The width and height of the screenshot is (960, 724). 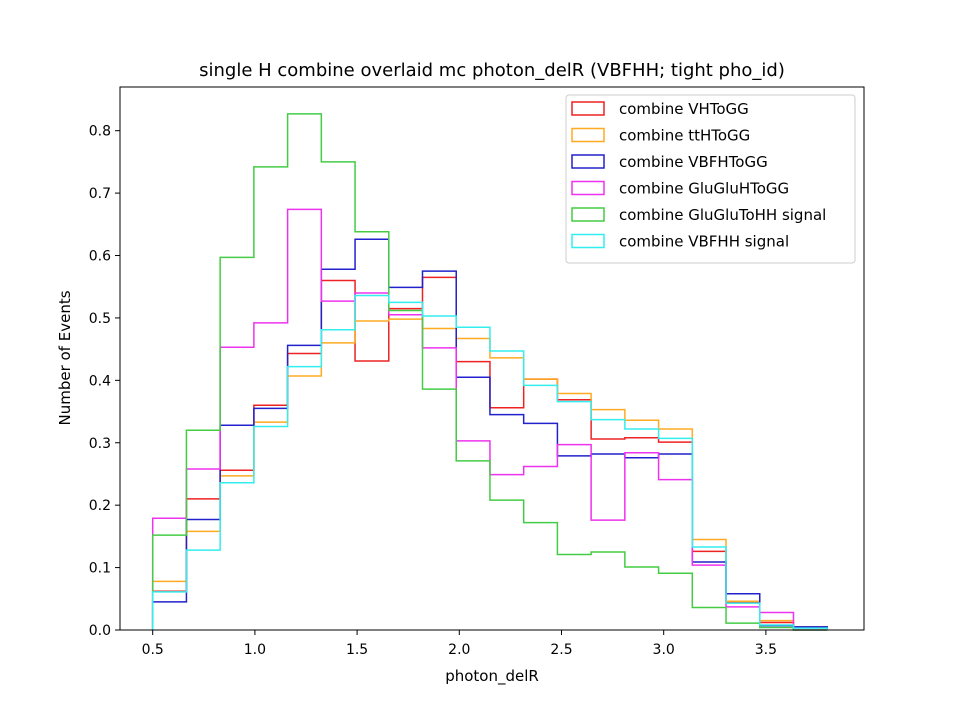 I want to click on x-axis: 0.5 1.0 1.5 2.0 2.5 3.0 3.5, so click(x=459, y=644).